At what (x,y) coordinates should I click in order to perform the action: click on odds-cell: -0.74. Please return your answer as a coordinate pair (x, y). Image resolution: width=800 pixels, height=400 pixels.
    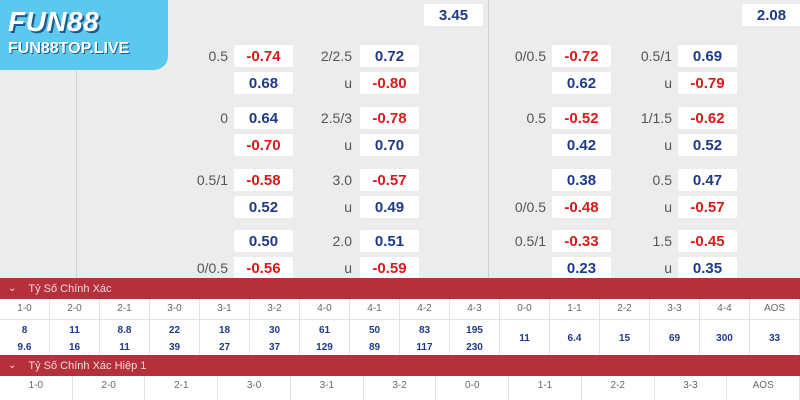
    Looking at the image, I should click on (263, 56).